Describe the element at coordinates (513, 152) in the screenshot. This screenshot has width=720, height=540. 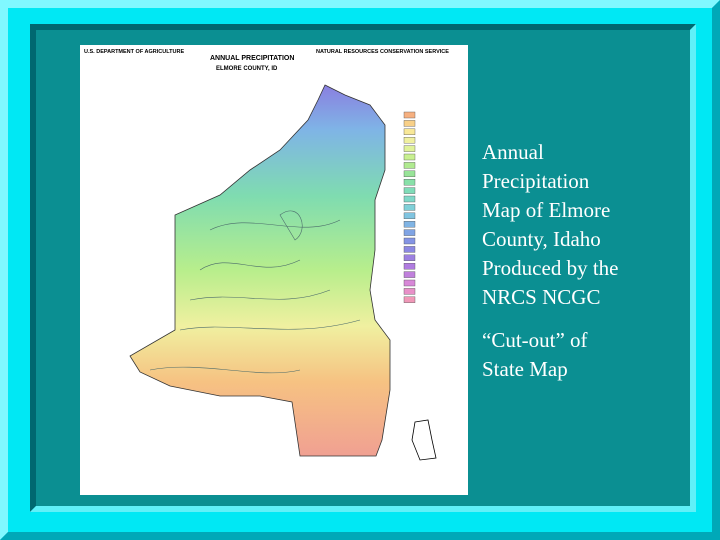
I see `caption-line: Annual` at that location.